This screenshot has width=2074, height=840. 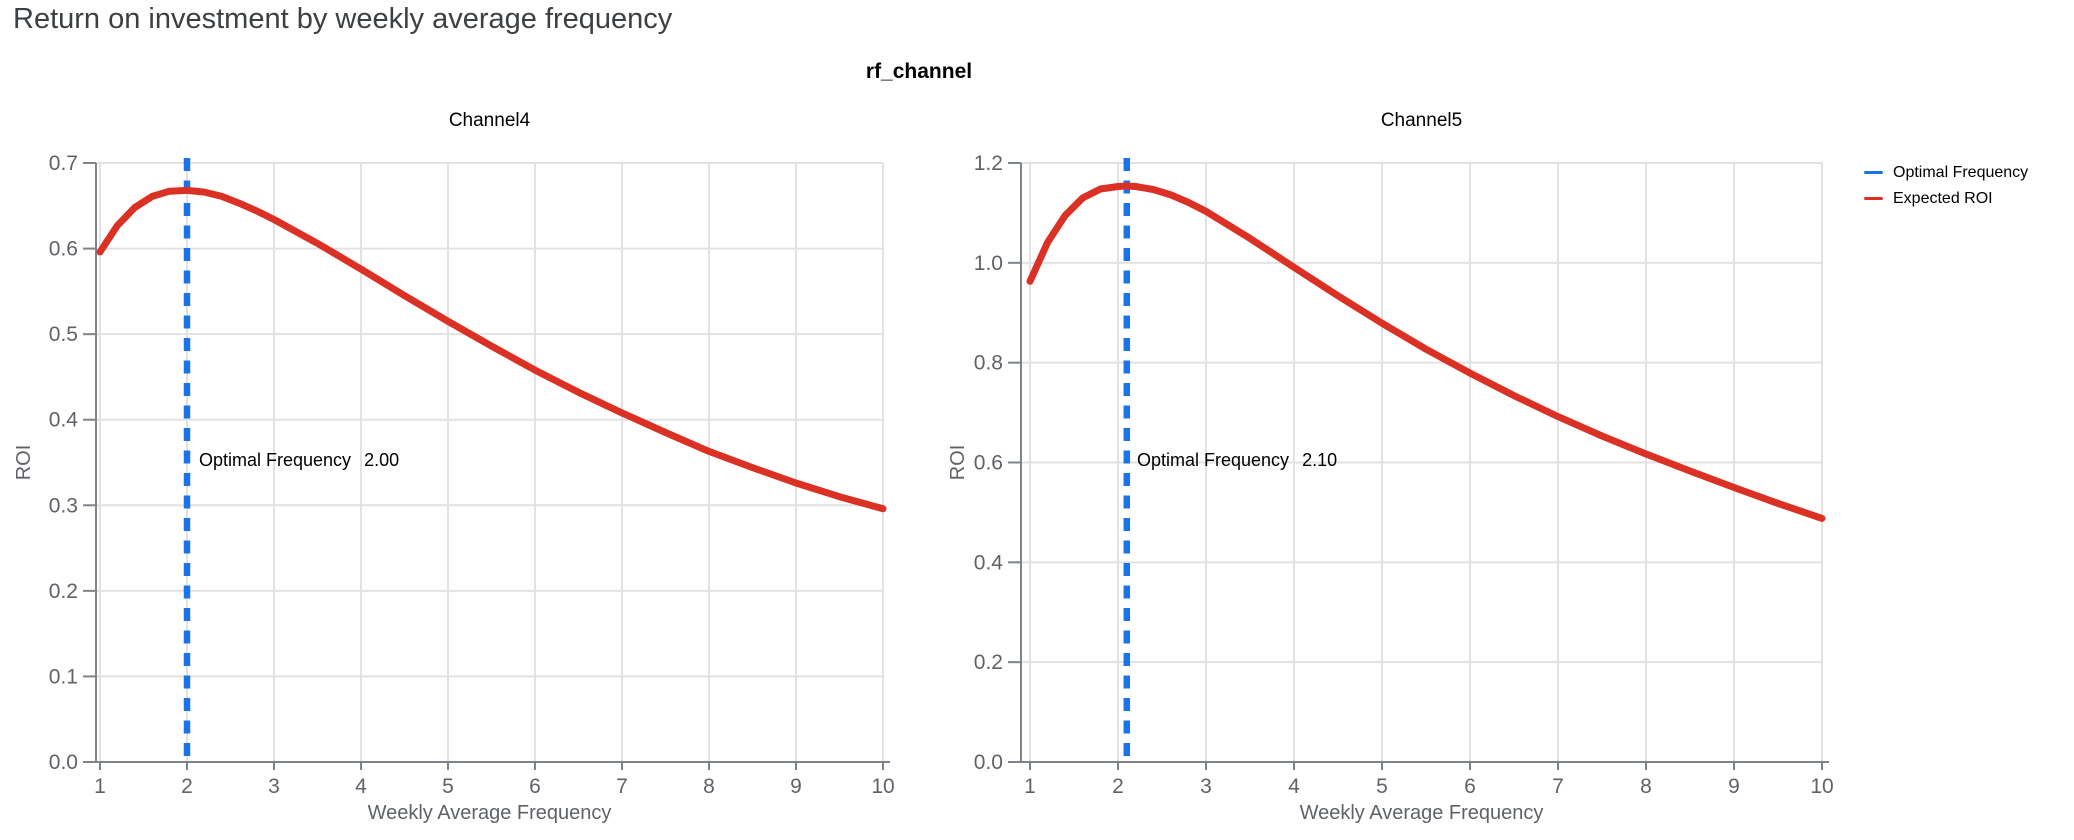 What do you see at coordinates (63, 334) in the screenshot?
I see `y-tick-label: 0.5` at bounding box center [63, 334].